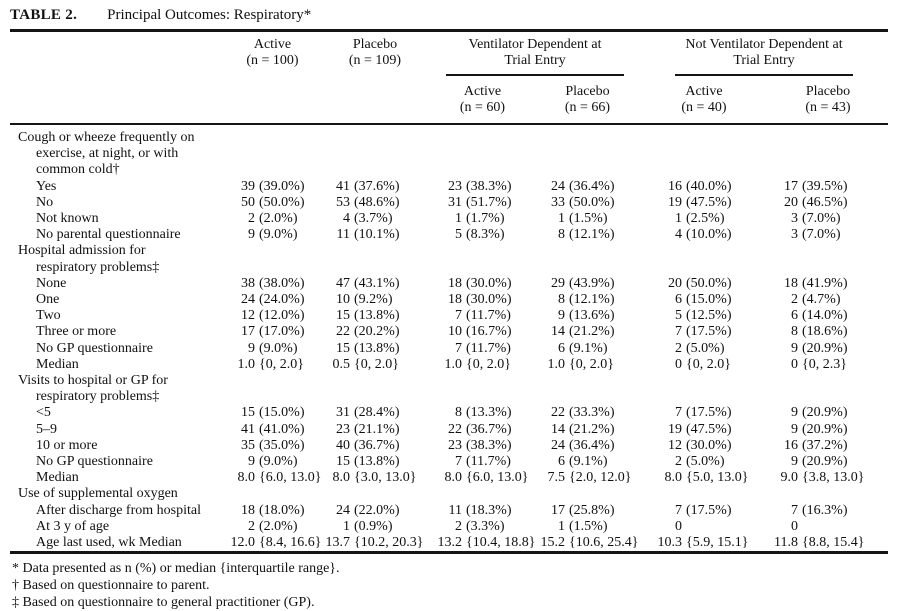 The width and height of the screenshot is (900, 611). Describe the element at coordinates (678, 235) in the screenshot. I see `value-count: 4` at that location.